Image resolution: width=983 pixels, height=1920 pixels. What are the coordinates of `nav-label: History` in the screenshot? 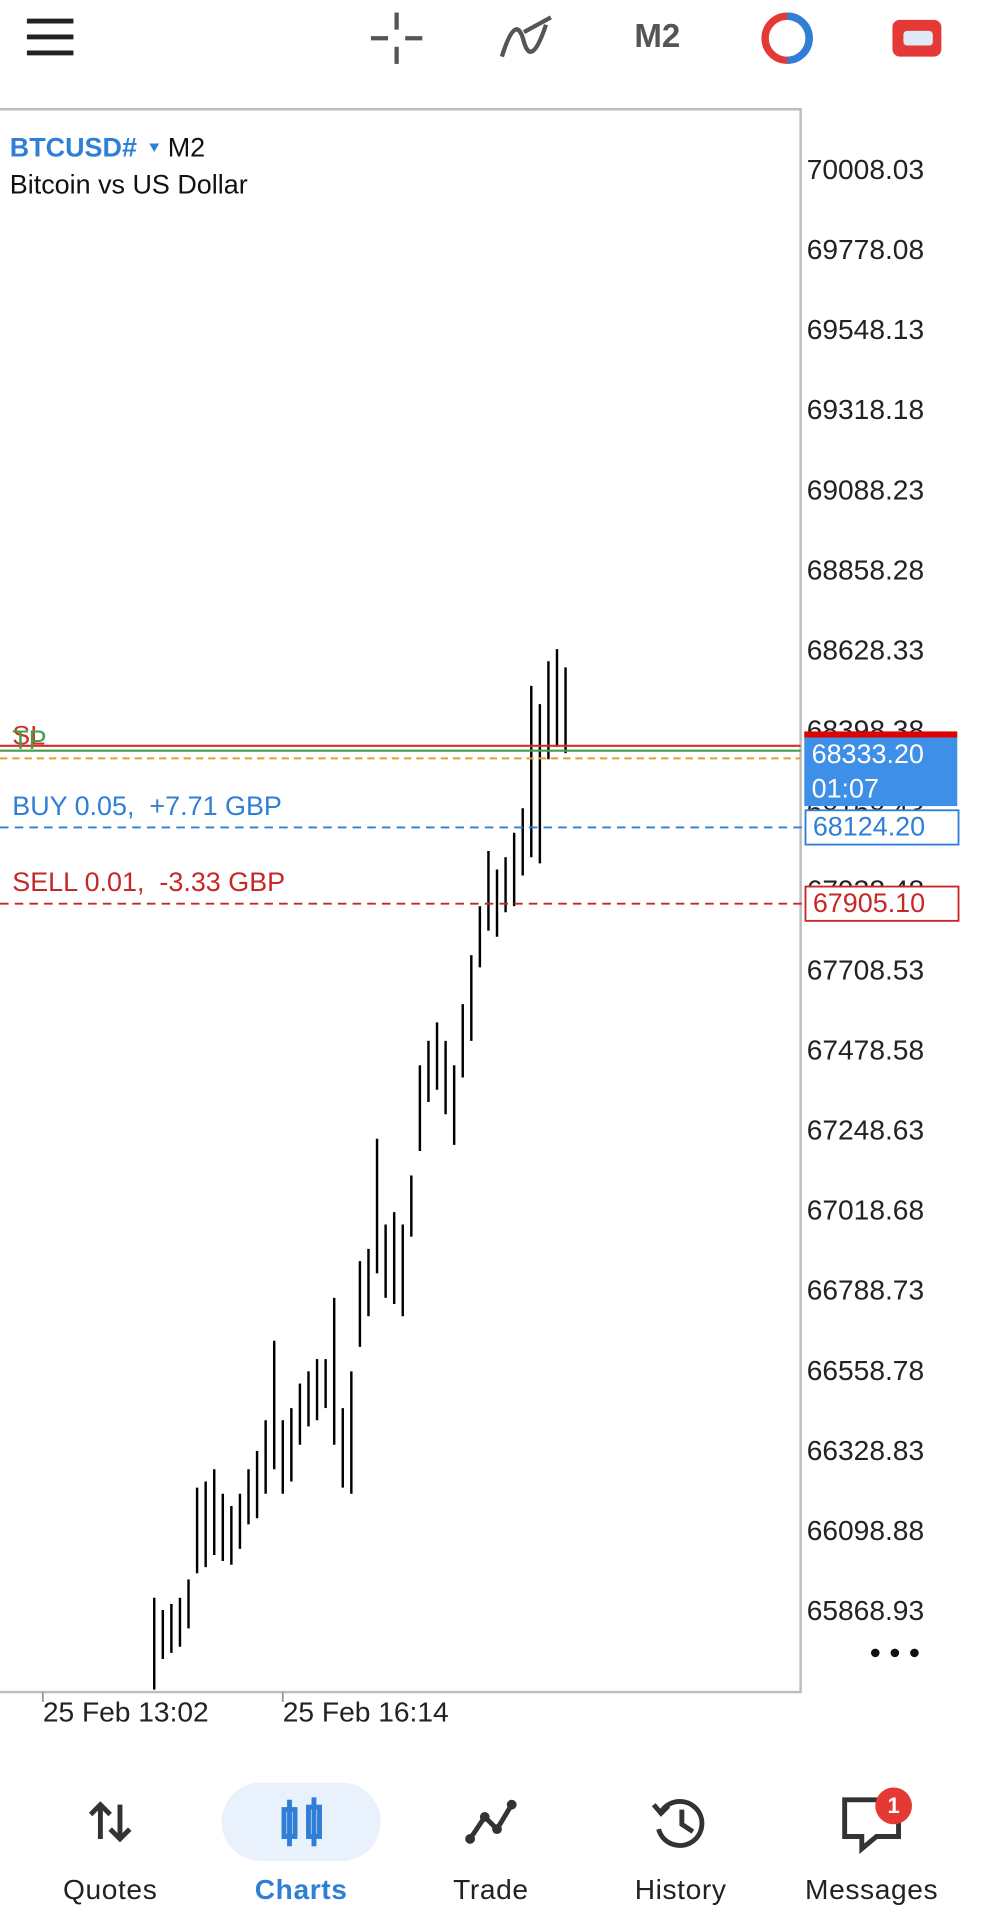 It's located at (681, 1889).